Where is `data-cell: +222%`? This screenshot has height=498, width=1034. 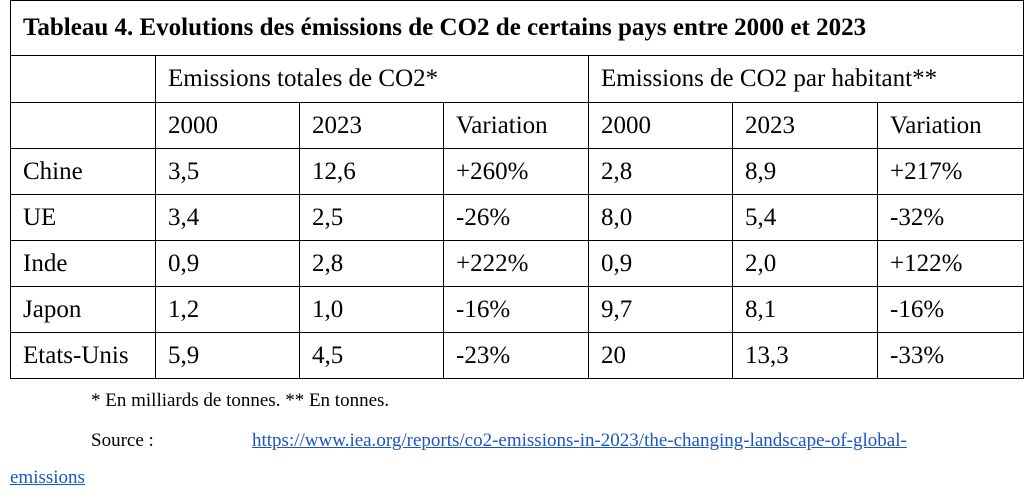
data-cell: +222% is located at coordinates (516, 263).